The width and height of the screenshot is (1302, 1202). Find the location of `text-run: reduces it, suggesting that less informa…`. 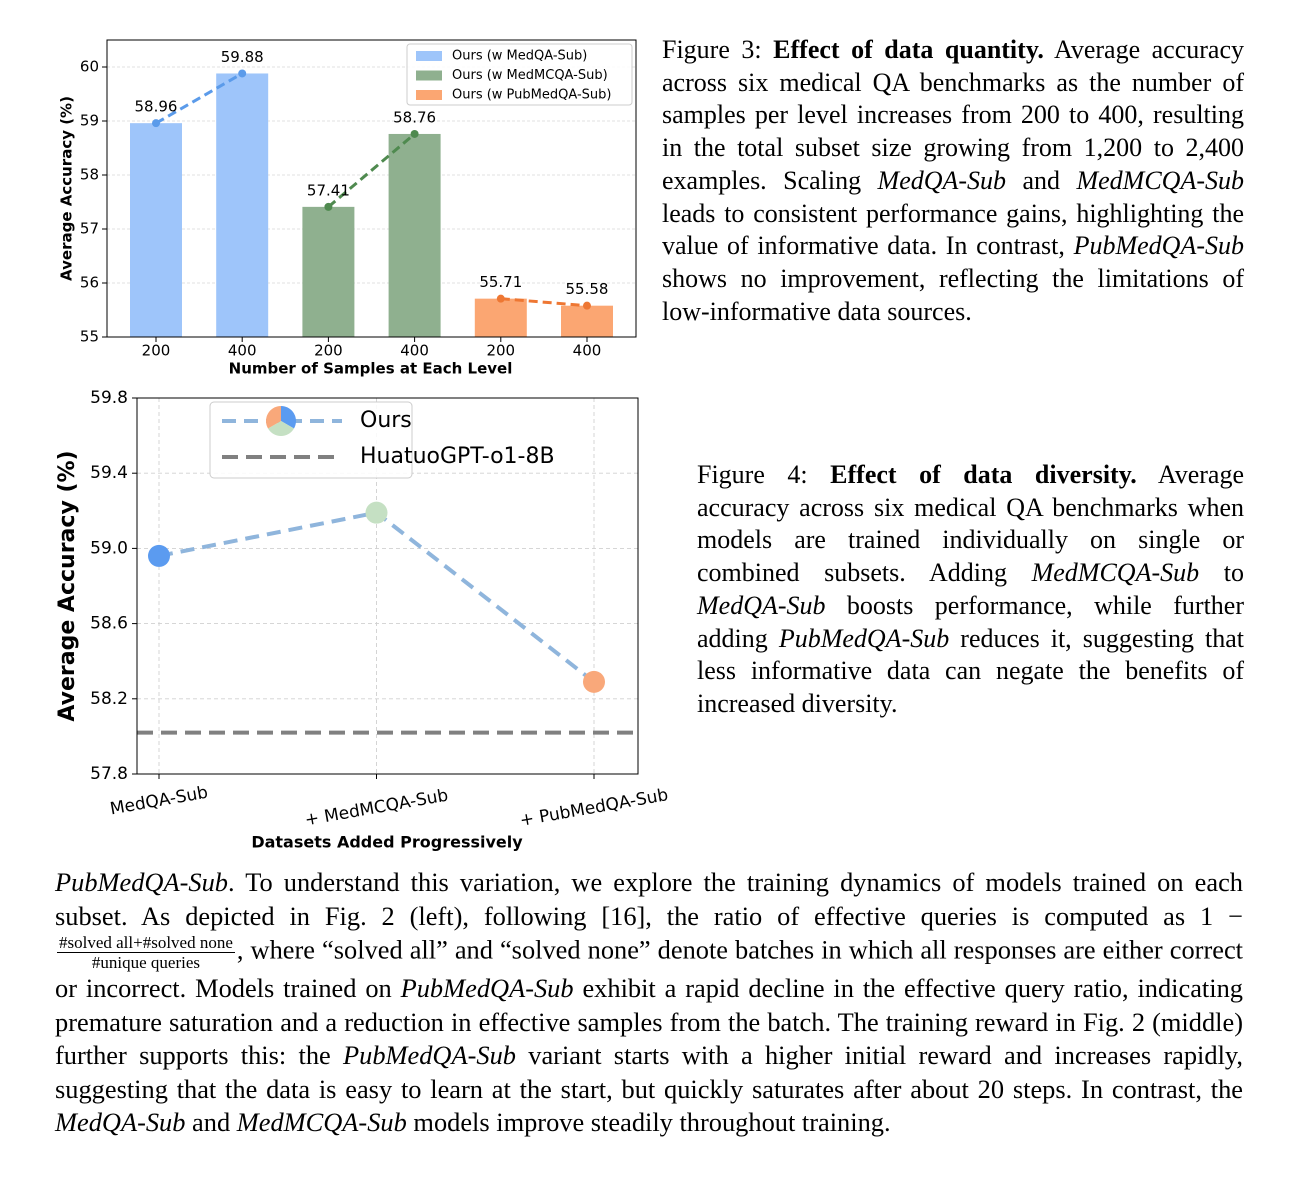

text-run: reduces it, suggesting that less informa… is located at coordinates (971, 670).